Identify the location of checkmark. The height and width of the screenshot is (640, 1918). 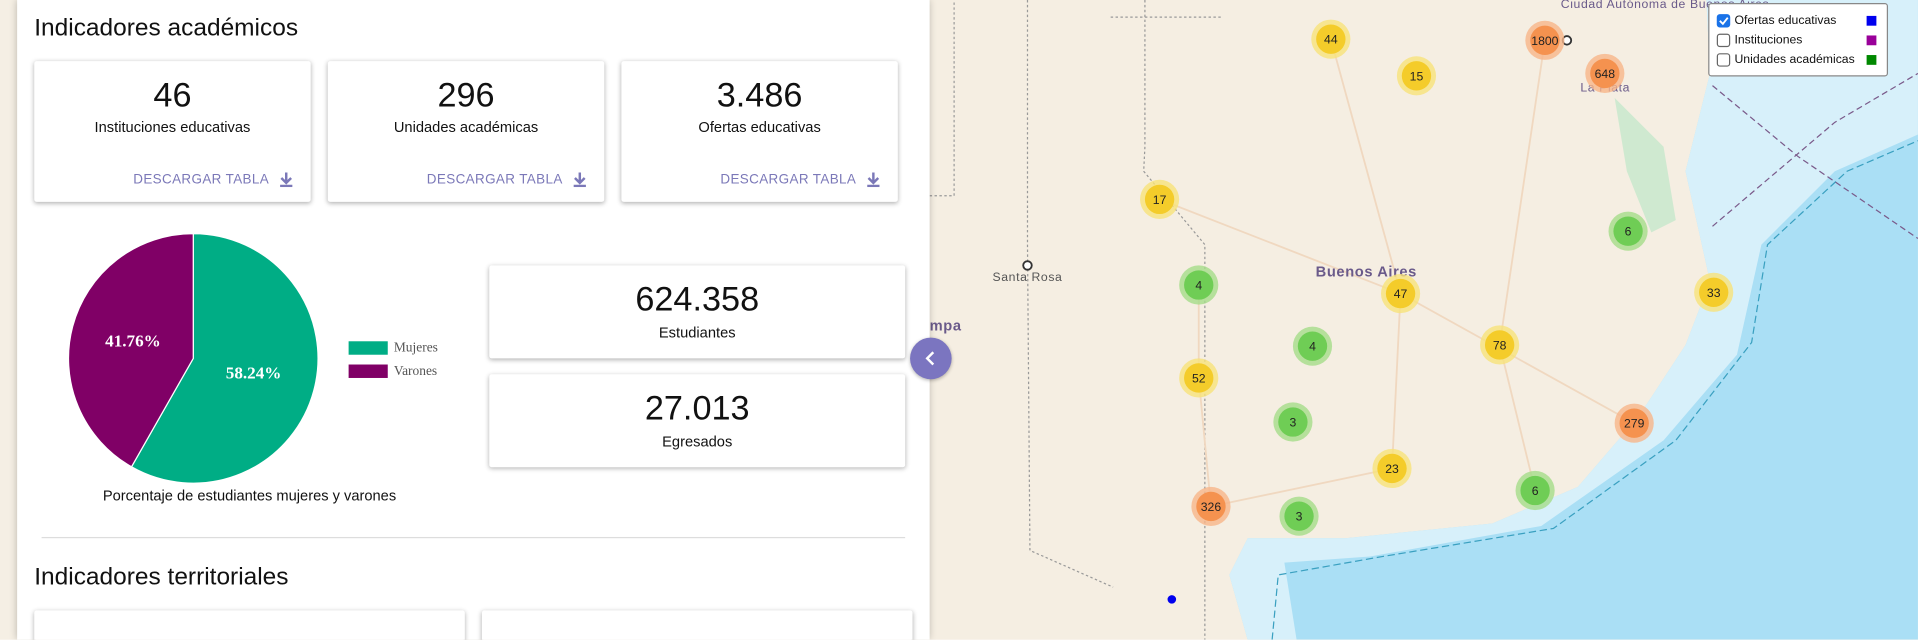
(1724, 21).